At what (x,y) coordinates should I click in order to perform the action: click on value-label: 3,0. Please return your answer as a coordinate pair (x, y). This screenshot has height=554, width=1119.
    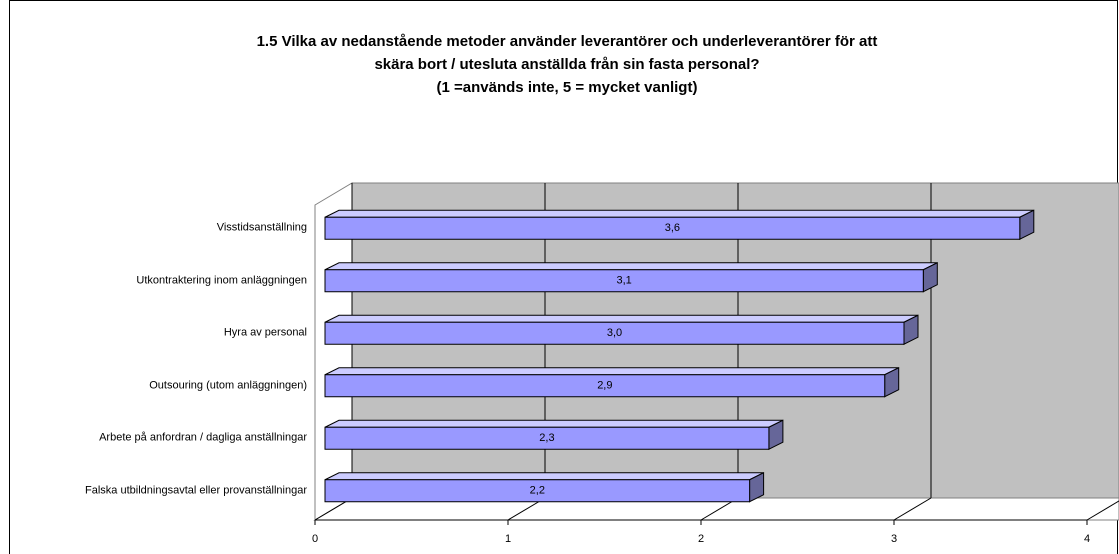
    Looking at the image, I should click on (614, 333).